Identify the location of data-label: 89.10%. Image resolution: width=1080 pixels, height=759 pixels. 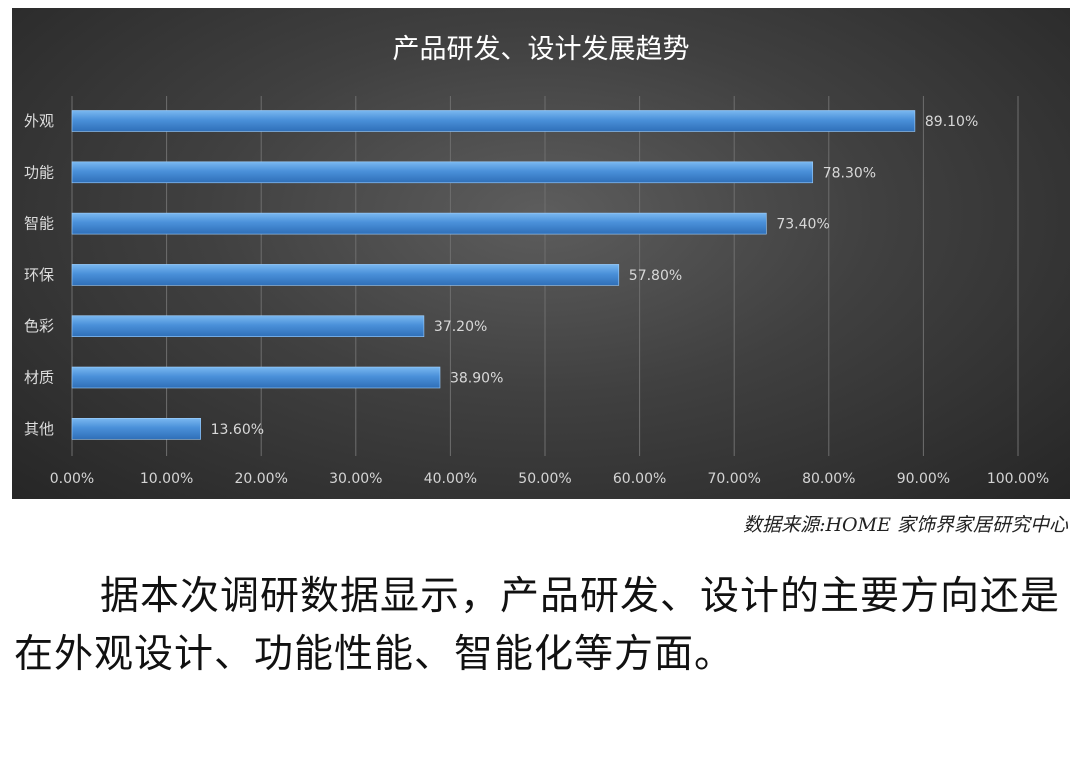
(951, 122).